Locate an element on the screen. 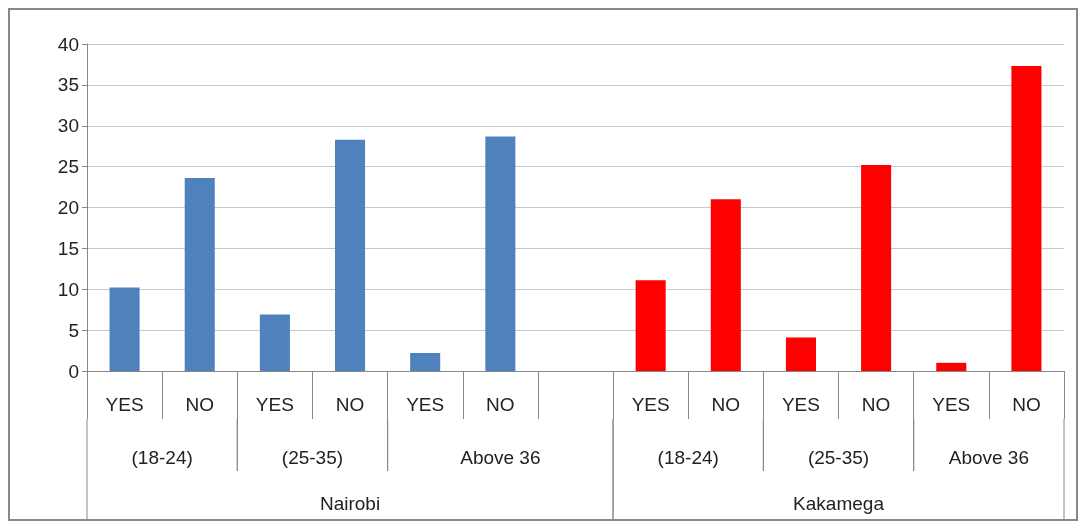 This screenshot has width=1086, height=529. y-tick-label: 25 is located at coordinates (68, 167).